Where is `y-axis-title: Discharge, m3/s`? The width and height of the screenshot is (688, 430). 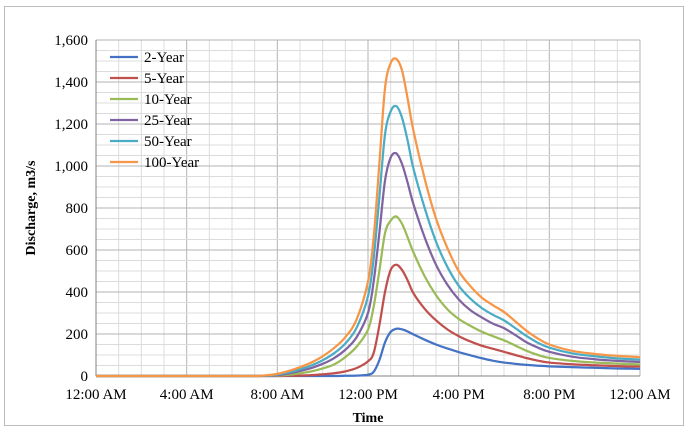 y-axis-title: Discharge, m3/s is located at coordinates (31, 207).